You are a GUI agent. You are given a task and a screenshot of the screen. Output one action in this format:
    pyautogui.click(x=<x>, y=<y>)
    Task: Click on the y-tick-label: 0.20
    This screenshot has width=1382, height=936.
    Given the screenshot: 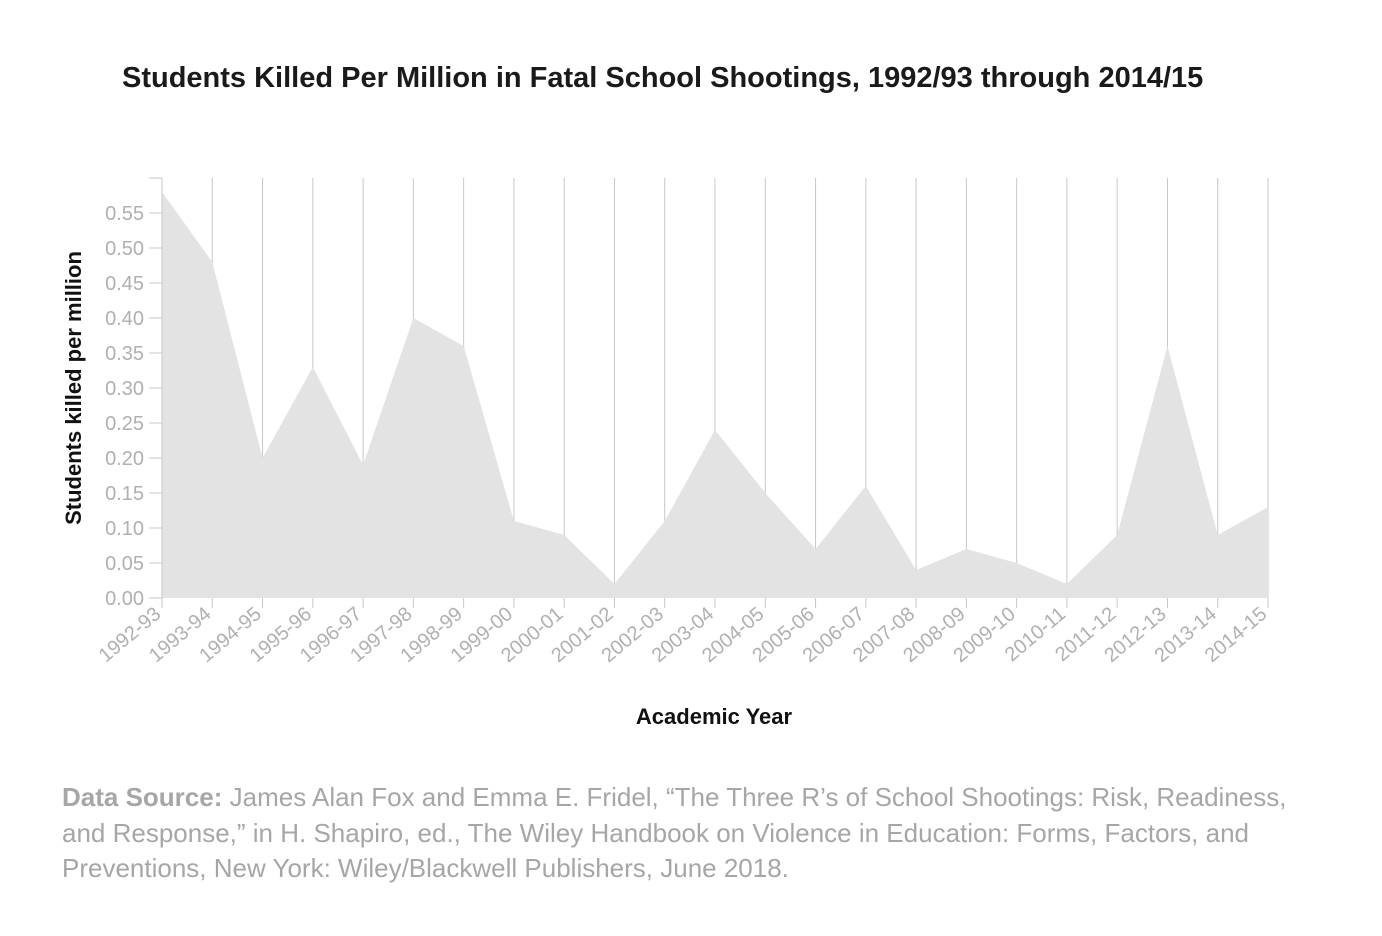 What is the action you would take?
    pyautogui.click(x=124, y=459)
    